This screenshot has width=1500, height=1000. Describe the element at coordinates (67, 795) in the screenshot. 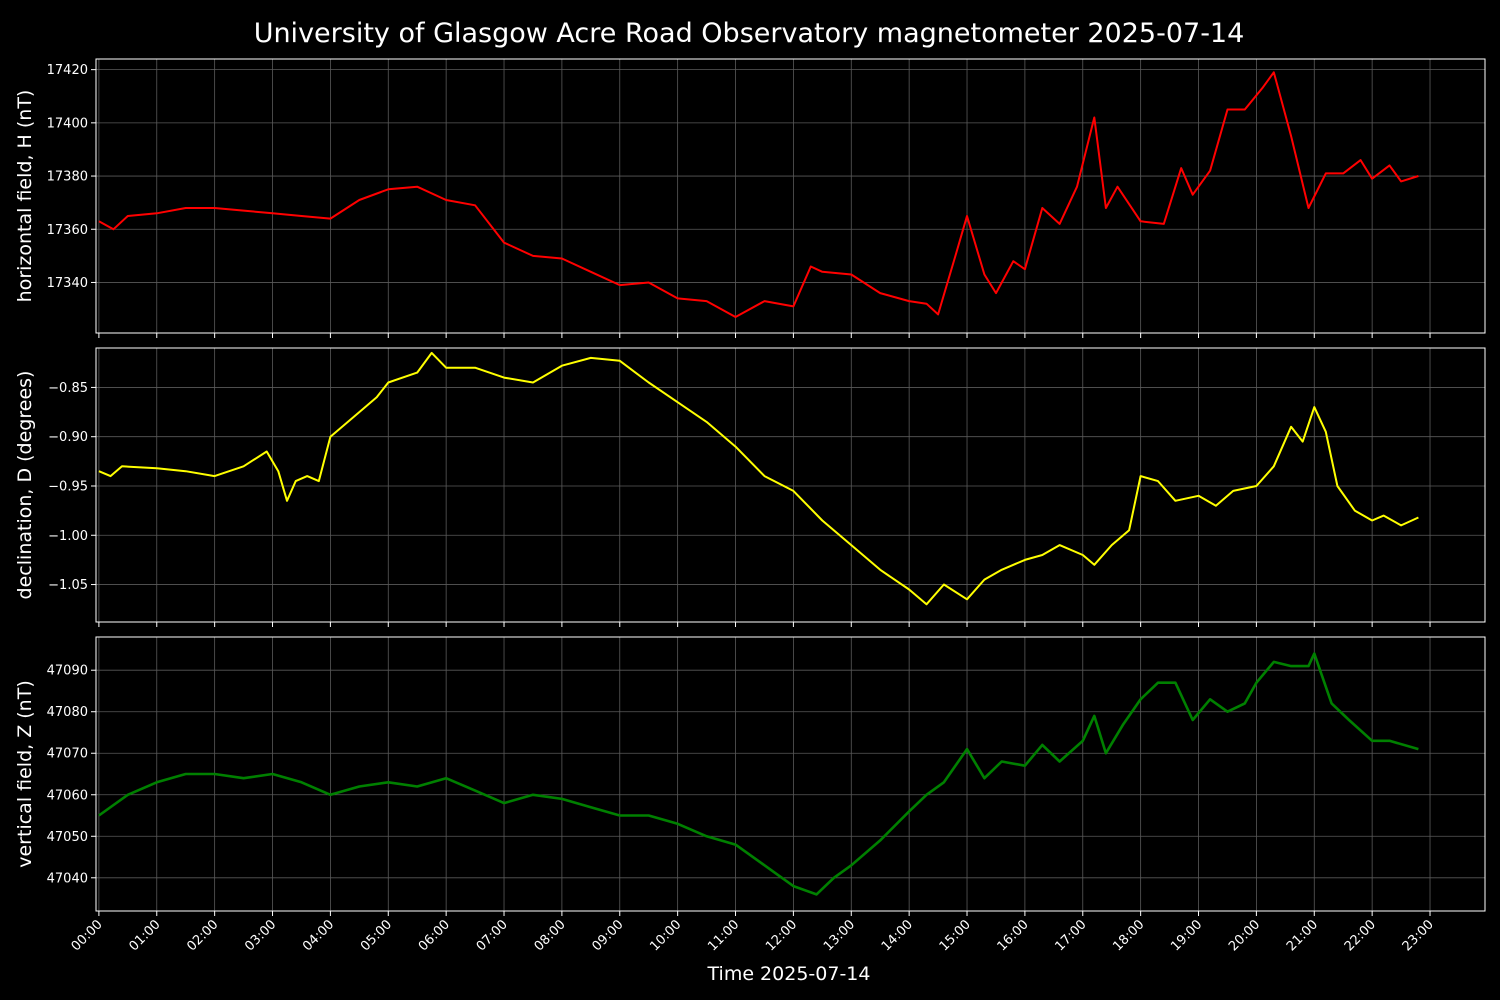

I see `y-tick-label: 47060` at that location.